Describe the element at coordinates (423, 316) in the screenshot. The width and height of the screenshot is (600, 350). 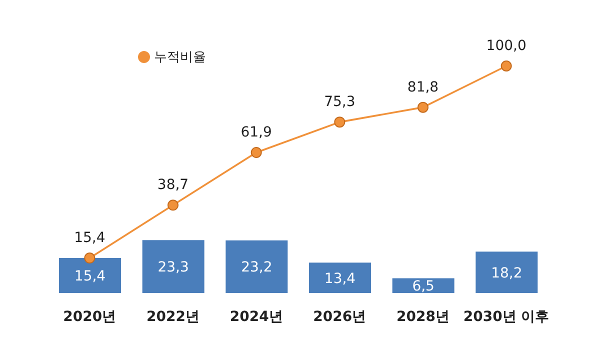
I see `x-tick-label: 2028년` at that location.